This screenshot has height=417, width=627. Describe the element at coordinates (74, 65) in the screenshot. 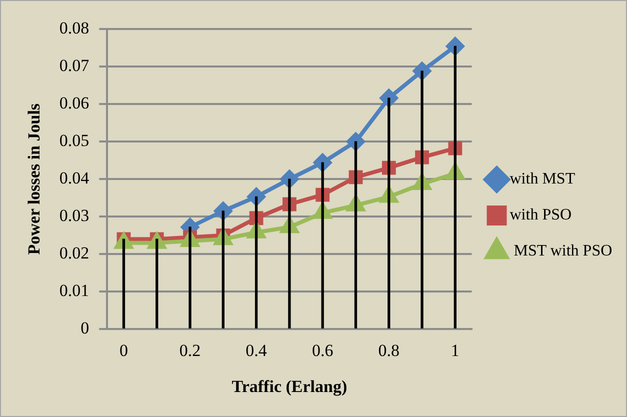

I see `y-tick-label: 0.07` at that location.